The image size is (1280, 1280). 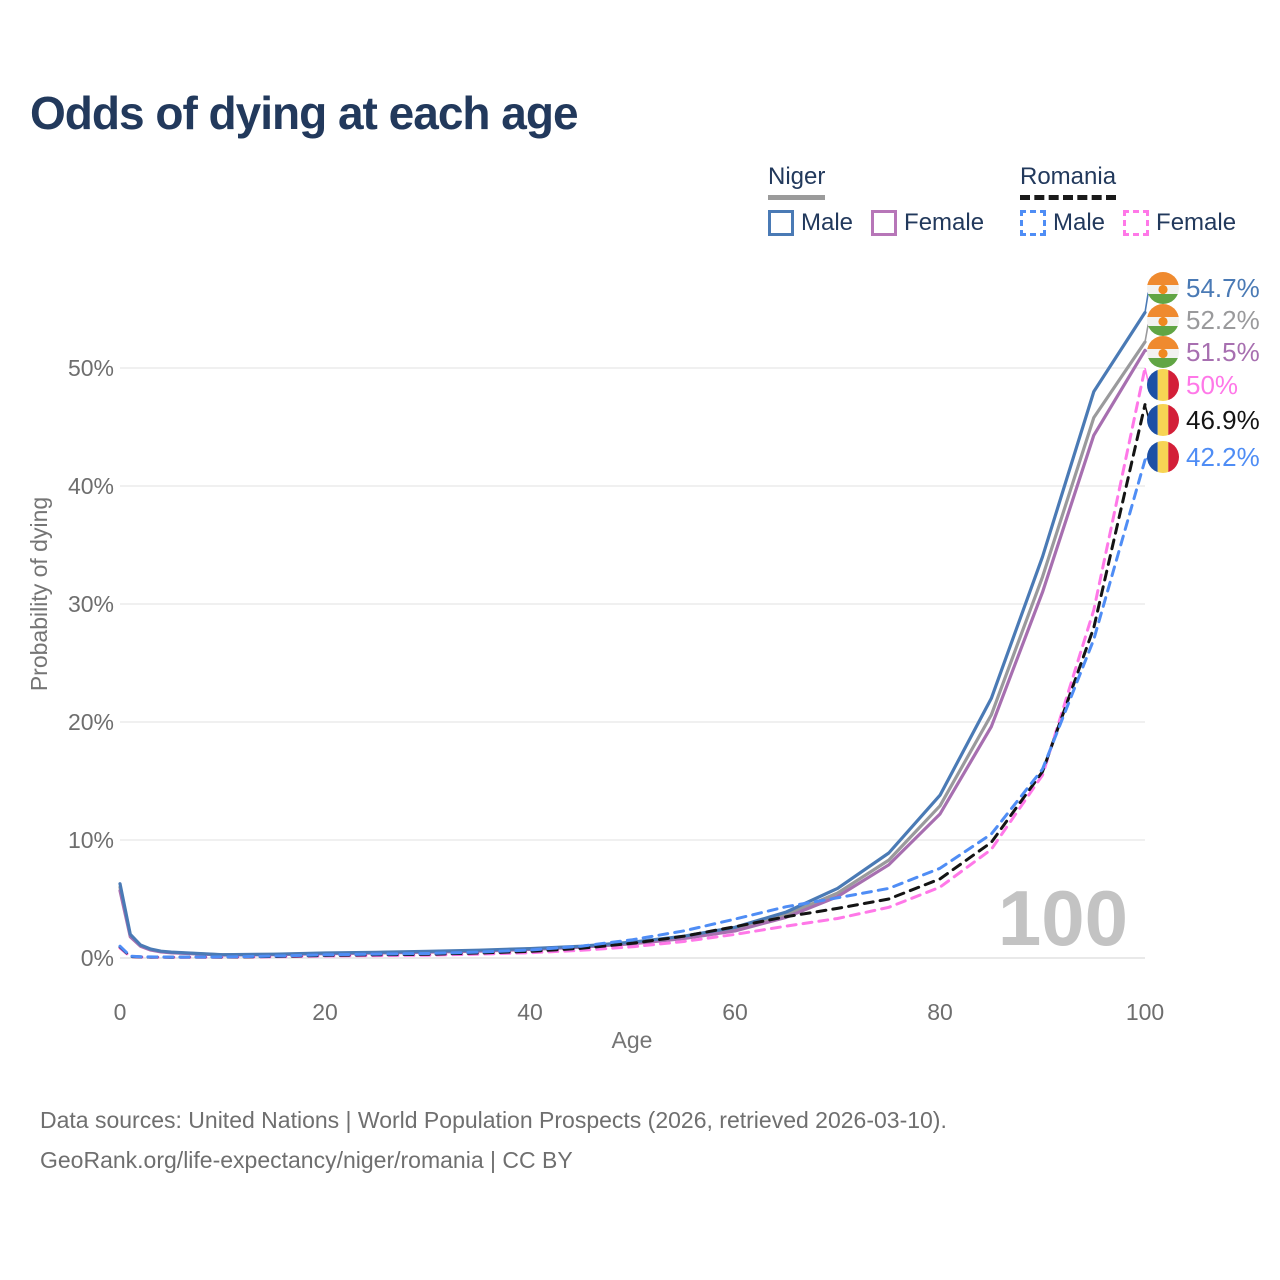 What do you see at coordinates (91, 368) in the screenshot?
I see `y-tick-label: 50%` at bounding box center [91, 368].